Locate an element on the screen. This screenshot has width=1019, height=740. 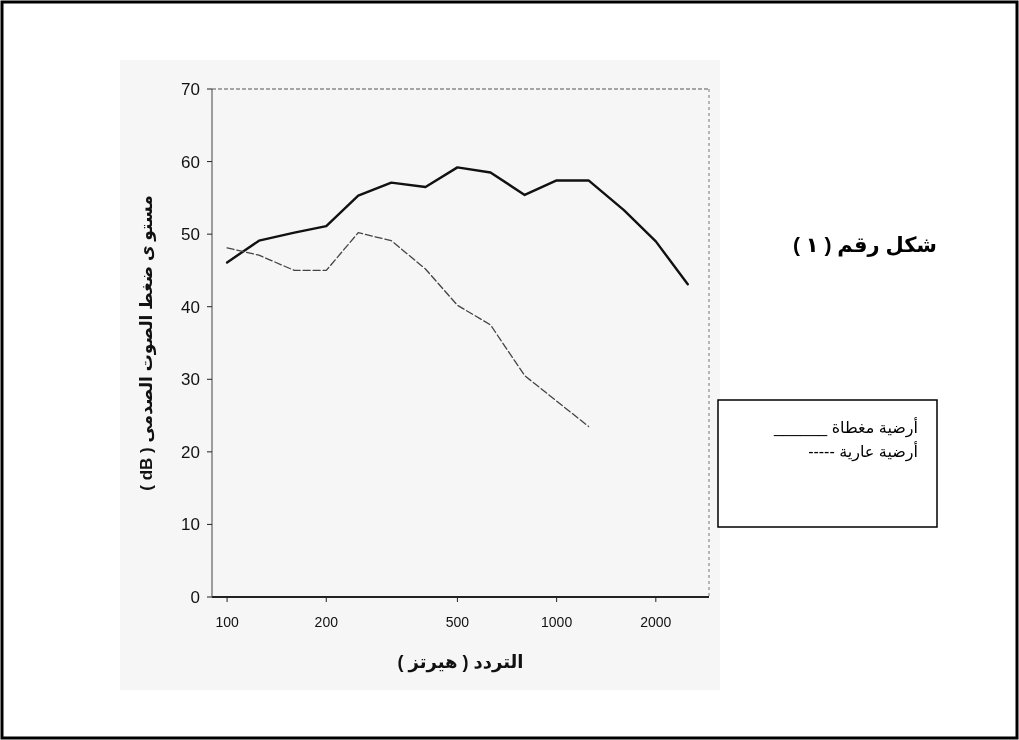
y-tick-label: 40 is located at coordinates (190, 307).